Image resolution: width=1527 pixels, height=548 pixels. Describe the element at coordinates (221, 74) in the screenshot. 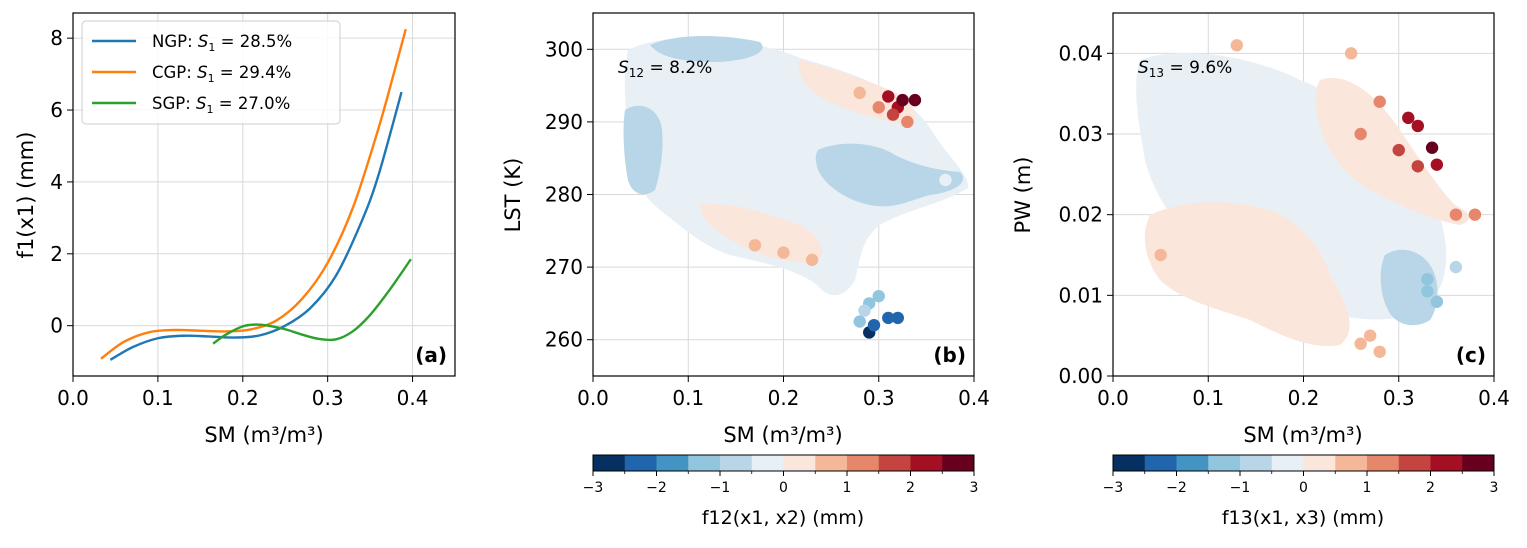

I see `svg-text: CGP: S1 = 29.4%` at that location.